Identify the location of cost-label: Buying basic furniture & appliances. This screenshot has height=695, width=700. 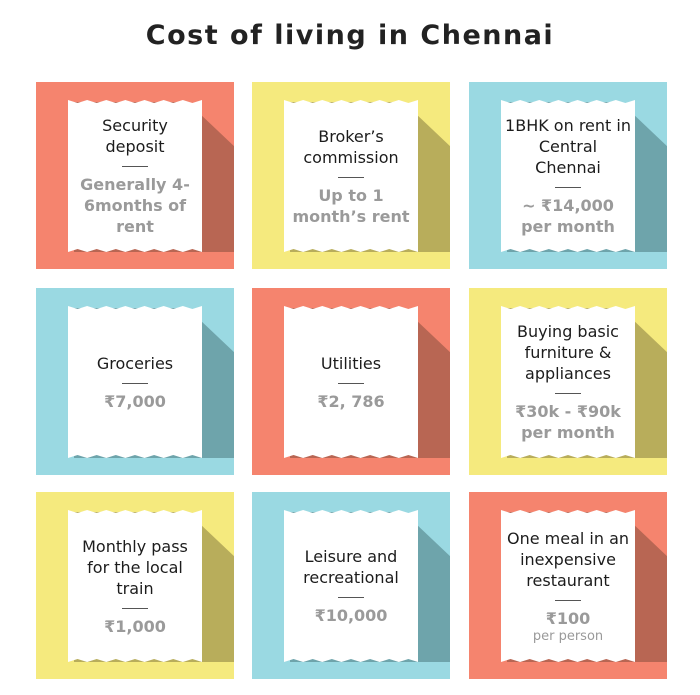
(568, 352).